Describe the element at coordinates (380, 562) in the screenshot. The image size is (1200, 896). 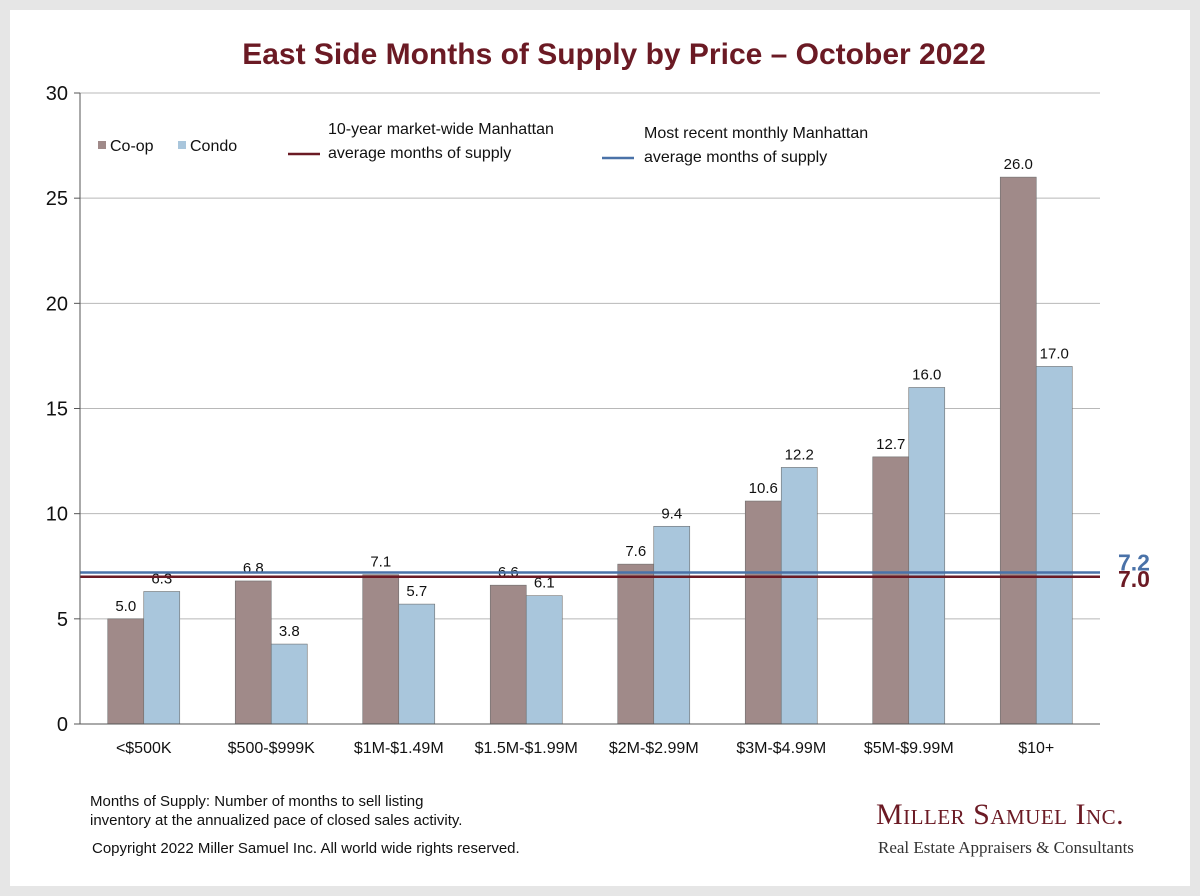
I see `data-label: 7.1` at that location.